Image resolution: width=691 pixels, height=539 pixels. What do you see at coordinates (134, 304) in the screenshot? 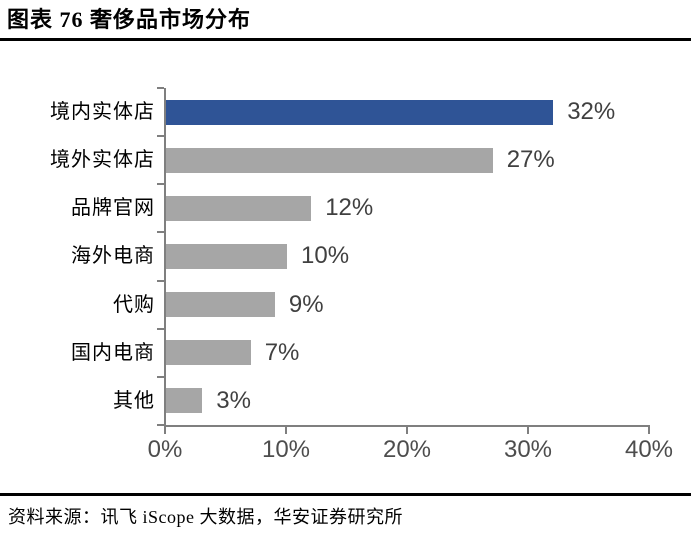
I see `category-label: 代购` at bounding box center [134, 304].